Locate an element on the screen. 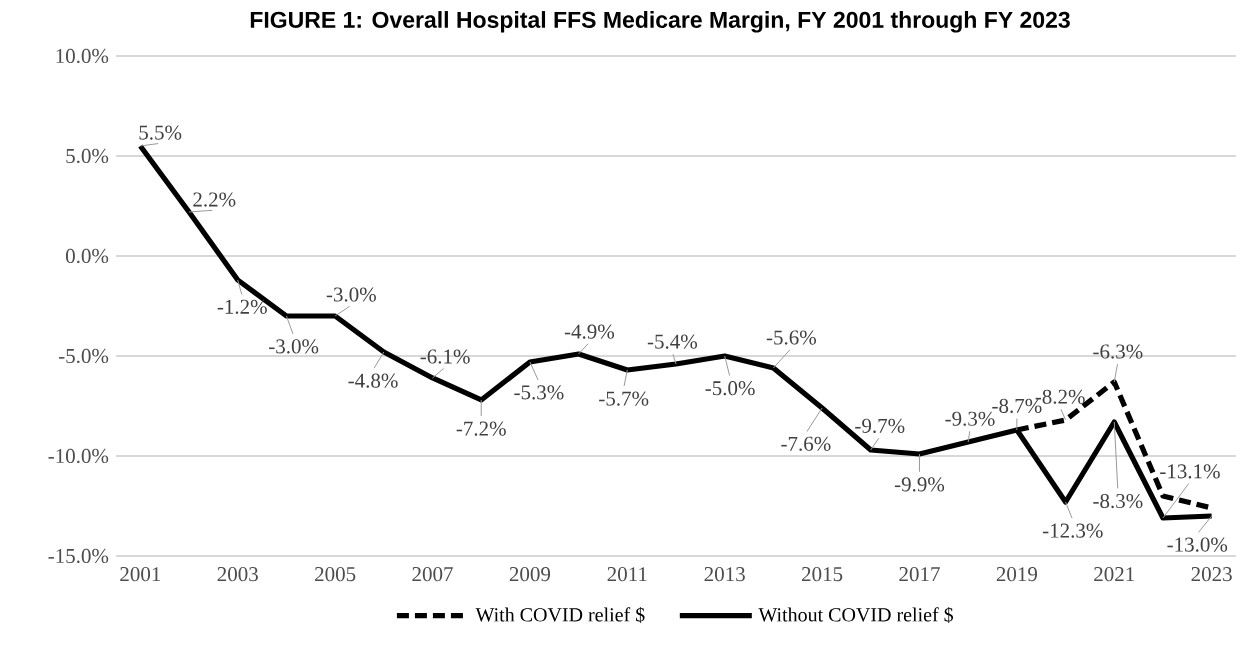 This screenshot has width=1248, height=652. data-label: -7.2% is located at coordinates (481, 428).